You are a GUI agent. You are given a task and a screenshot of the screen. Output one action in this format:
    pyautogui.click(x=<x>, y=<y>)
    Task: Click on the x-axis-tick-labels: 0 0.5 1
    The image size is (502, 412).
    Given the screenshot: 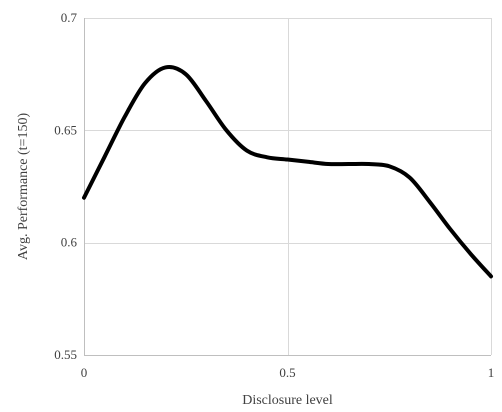 What is the action you would take?
    pyautogui.click(x=288, y=372)
    